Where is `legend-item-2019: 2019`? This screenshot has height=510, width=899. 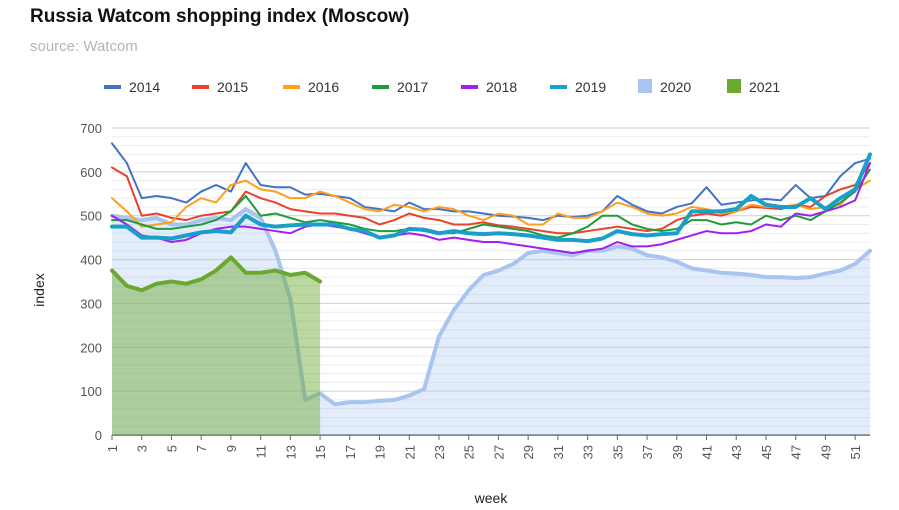 legend-item-2019: 2019 is located at coordinates (578, 87).